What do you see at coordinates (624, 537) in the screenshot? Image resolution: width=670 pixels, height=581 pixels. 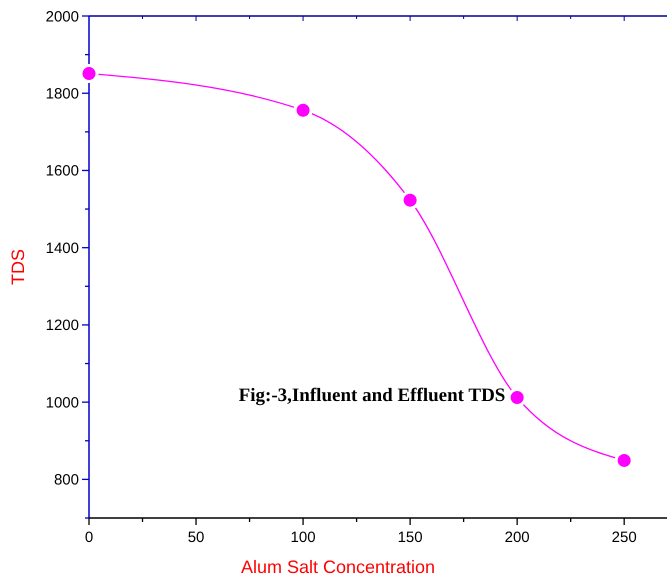 I see `x-tick-label: 250` at bounding box center [624, 537].